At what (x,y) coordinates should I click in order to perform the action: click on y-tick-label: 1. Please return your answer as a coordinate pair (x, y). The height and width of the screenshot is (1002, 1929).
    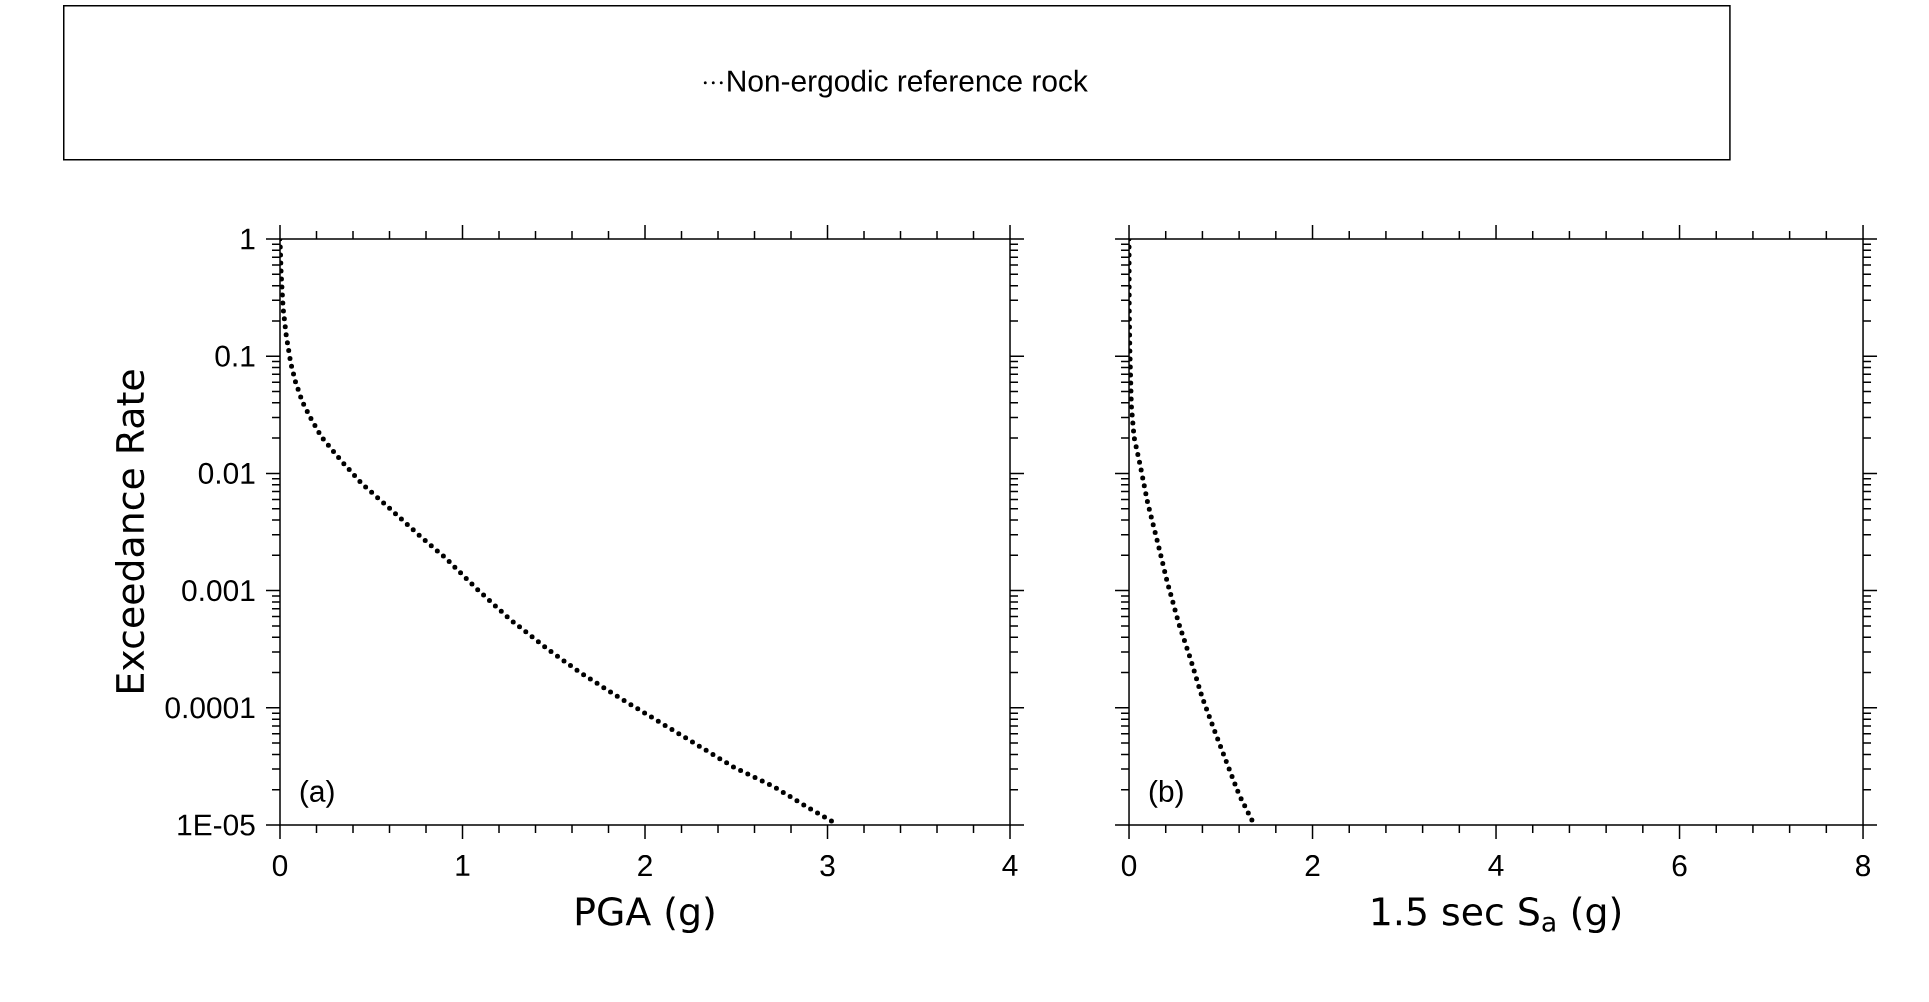
    Looking at the image, I should click on (248, 239).